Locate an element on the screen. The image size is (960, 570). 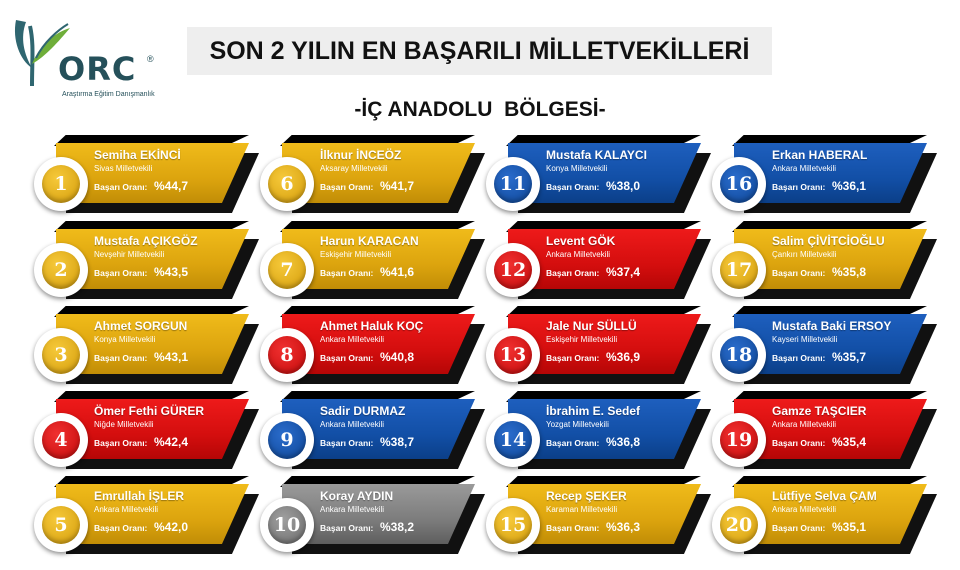
rate-value: %36,8 is located at coordinates (623, 442).